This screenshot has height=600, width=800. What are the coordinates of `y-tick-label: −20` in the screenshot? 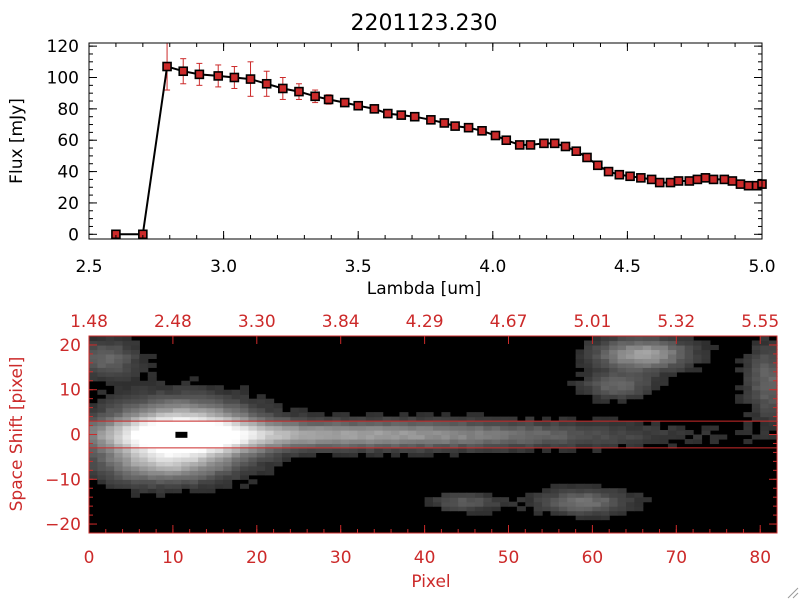 It's located at (63, 525).